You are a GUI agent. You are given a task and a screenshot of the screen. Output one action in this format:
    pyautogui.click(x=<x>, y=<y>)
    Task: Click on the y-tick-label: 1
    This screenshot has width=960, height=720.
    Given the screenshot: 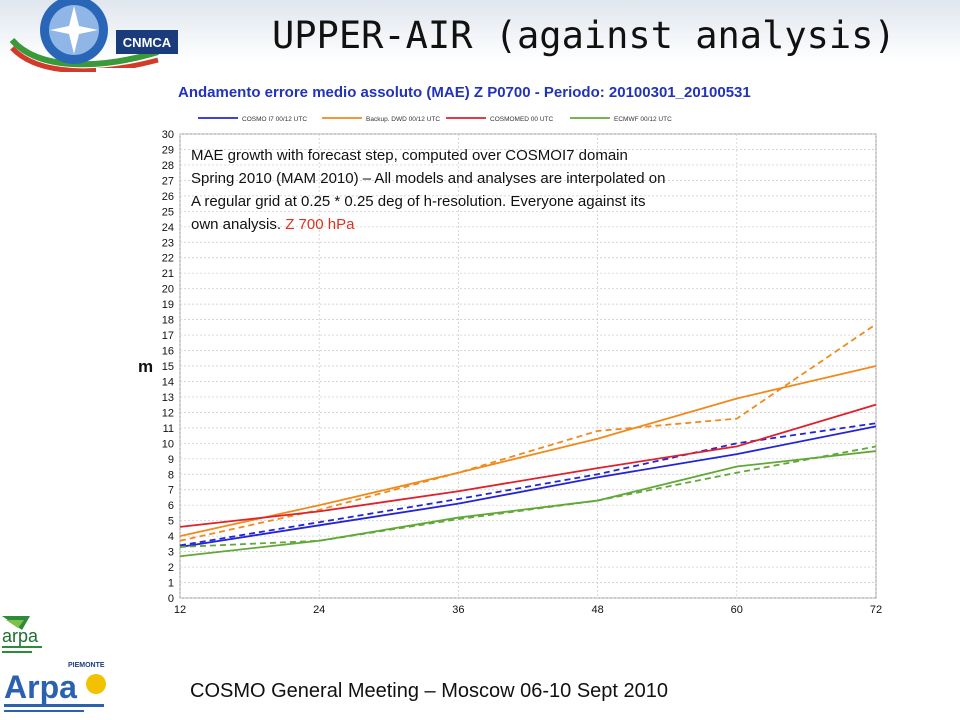 What is the action you would take?
    pyautogui.click(x=171, y=584)
    